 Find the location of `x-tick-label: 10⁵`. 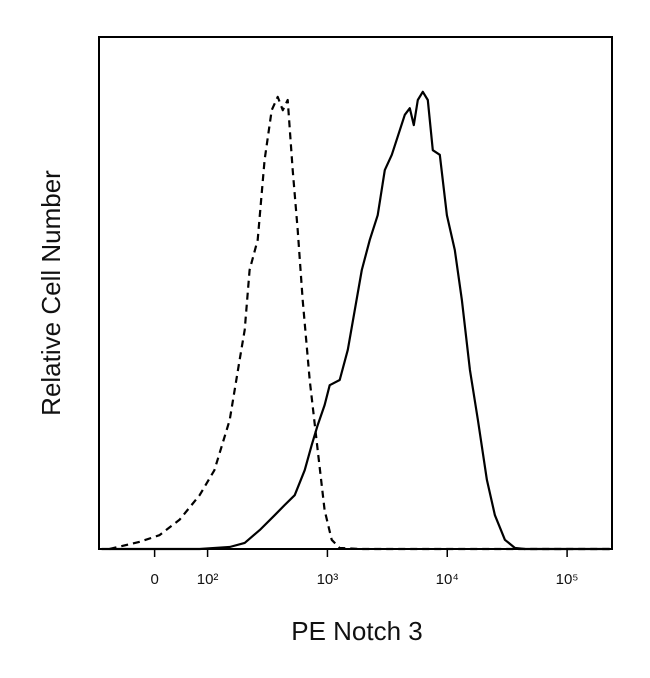

x-tick-label: 10⁵ is located at coordinates (567, 579).